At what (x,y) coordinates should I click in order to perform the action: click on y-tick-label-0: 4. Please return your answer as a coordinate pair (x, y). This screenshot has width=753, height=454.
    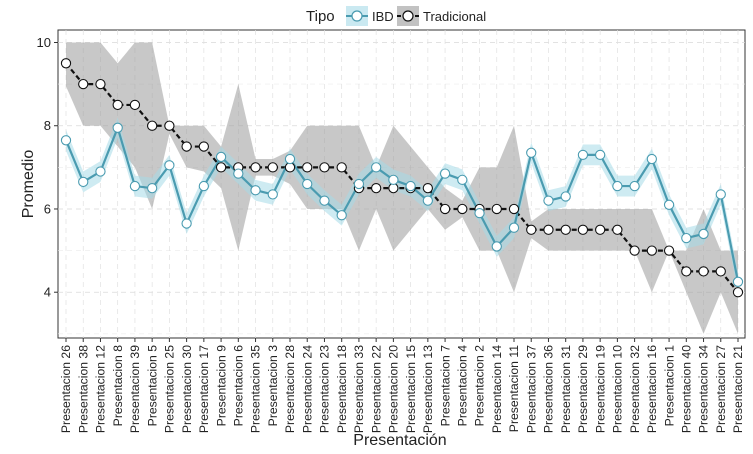
    Looking at the image, I should click on (47, 292).